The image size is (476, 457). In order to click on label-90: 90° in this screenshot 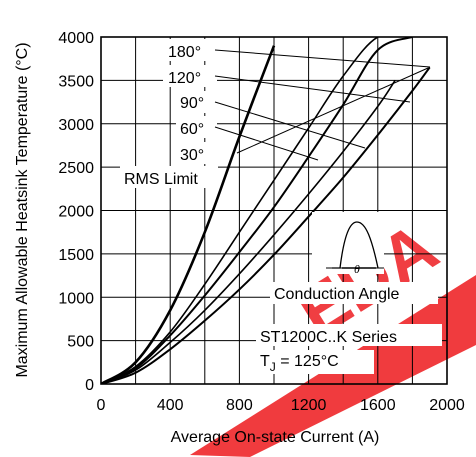, I will do `click(196, 102)`.